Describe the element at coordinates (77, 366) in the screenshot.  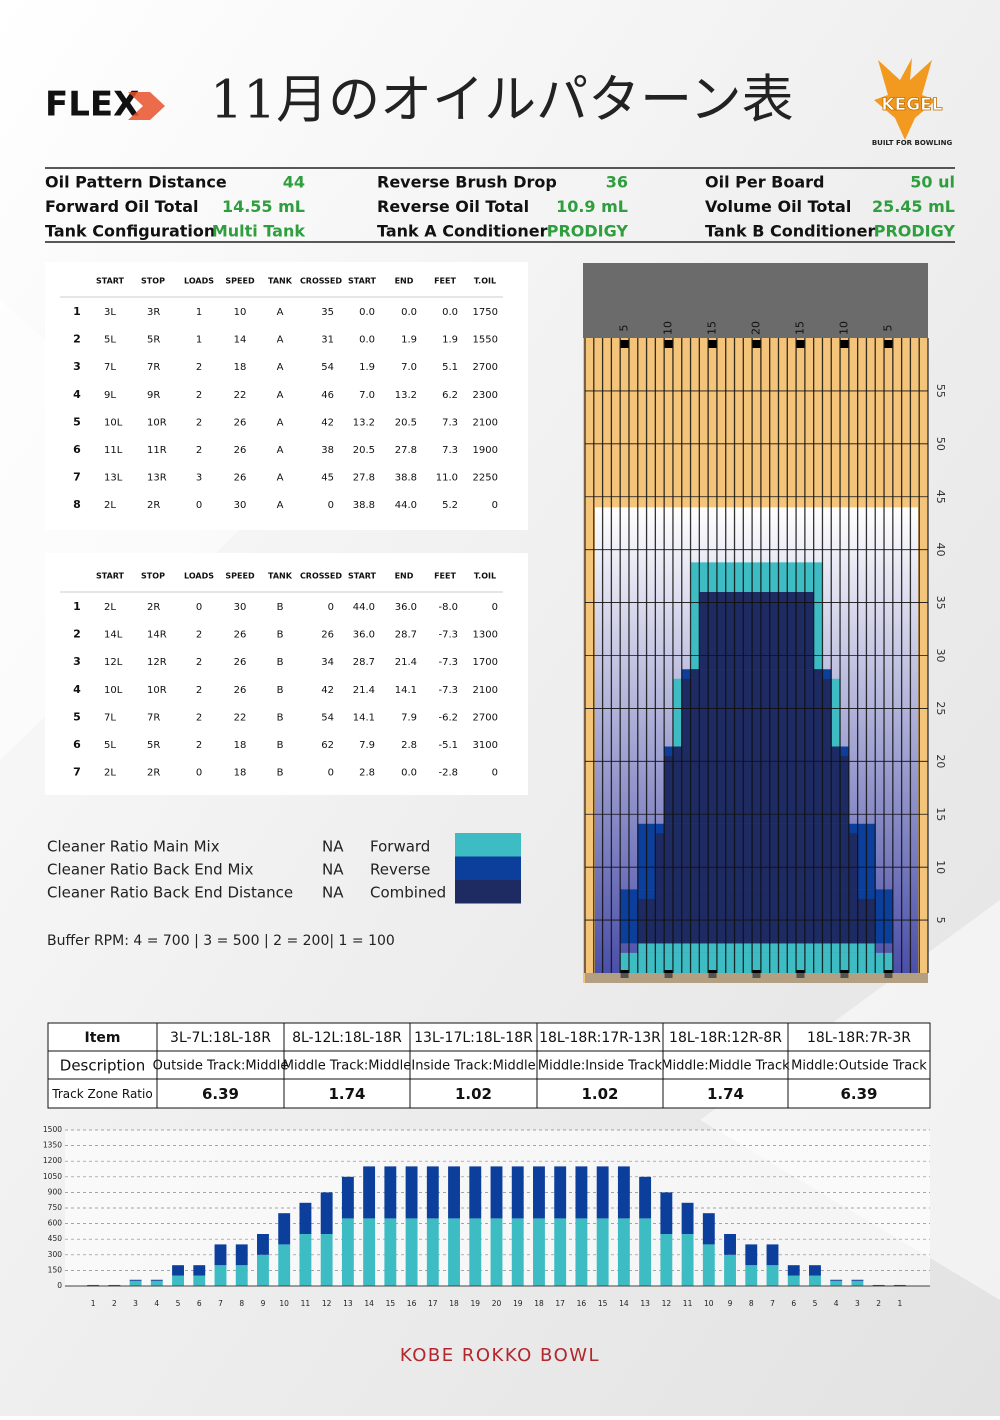
I see `row-index: 3` at that location.